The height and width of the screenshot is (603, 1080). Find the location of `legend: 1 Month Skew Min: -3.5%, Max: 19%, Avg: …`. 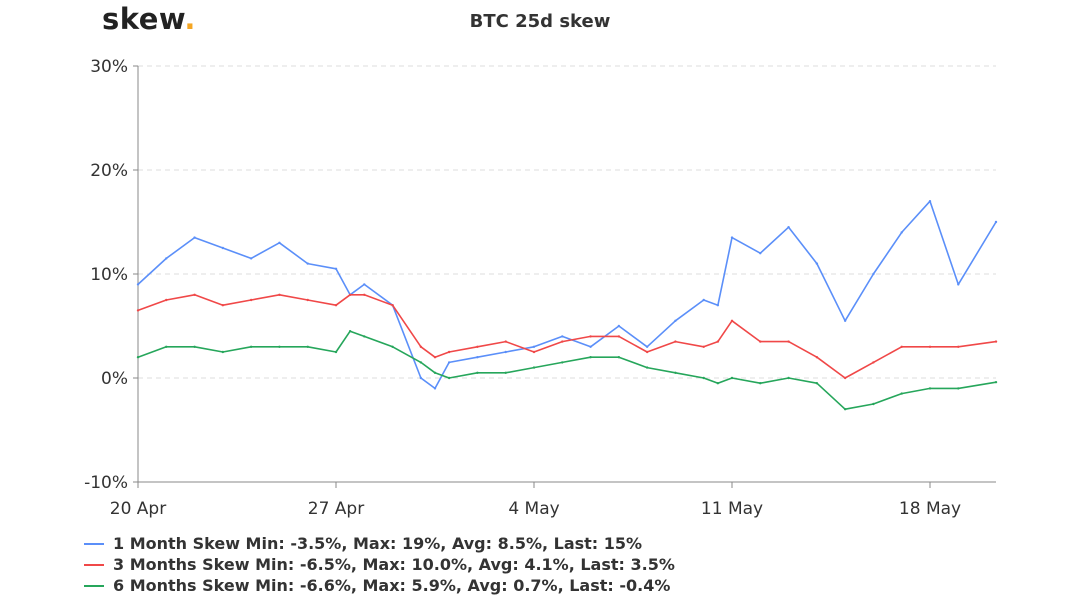

legend: 1 Month Skew Min: -3.5%, Max: 19%, Avg: … is located at coordinates (379, 564).